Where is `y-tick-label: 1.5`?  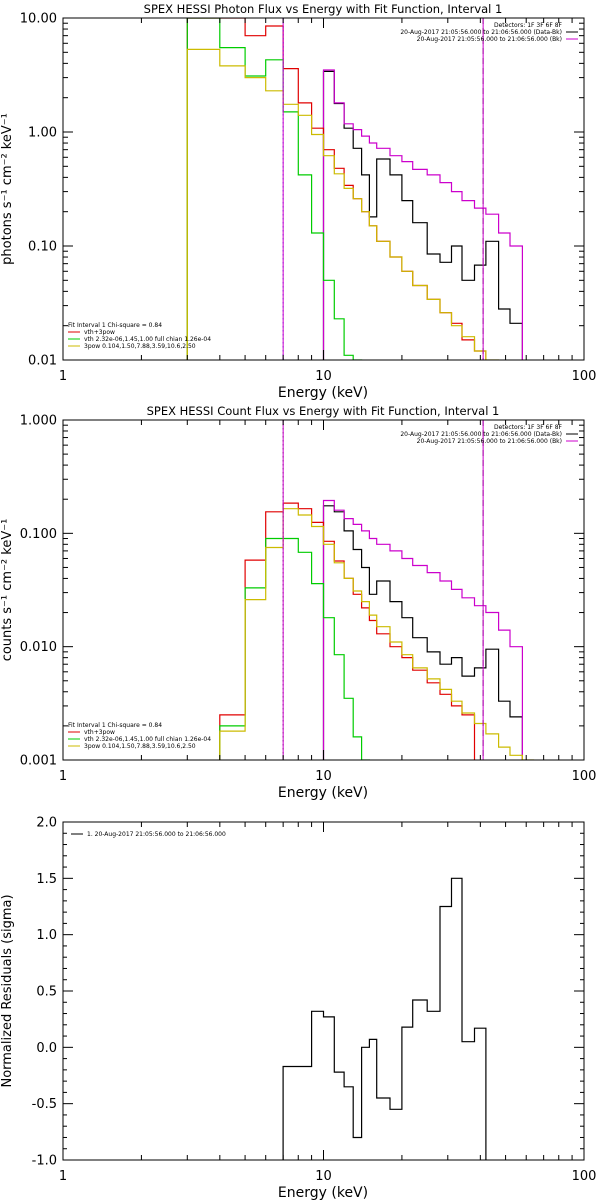
y-tick-label: 1.5 is located at coordinates (46, 879).